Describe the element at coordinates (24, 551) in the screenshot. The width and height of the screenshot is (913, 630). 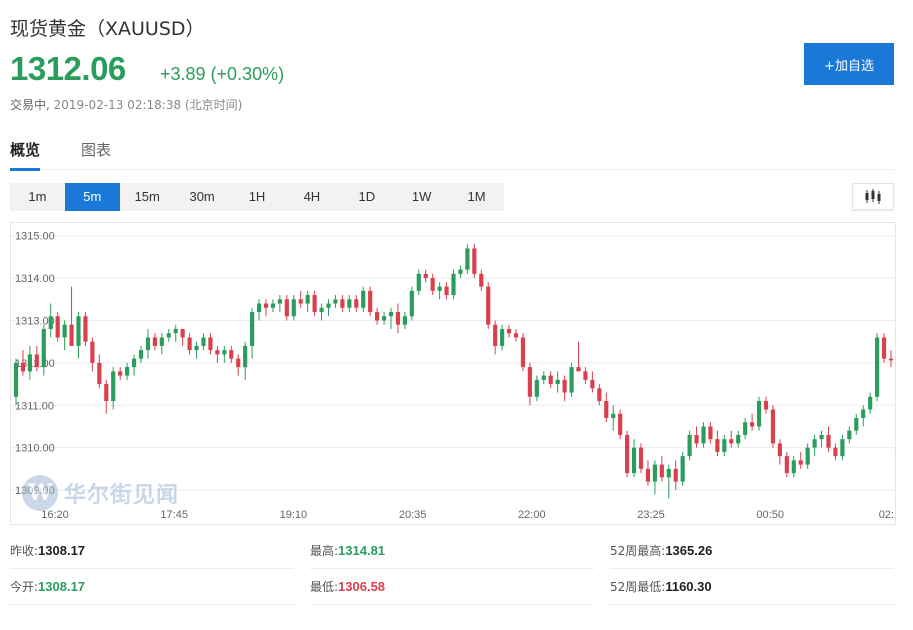
I see `stat-label: 昨收:` at that location.